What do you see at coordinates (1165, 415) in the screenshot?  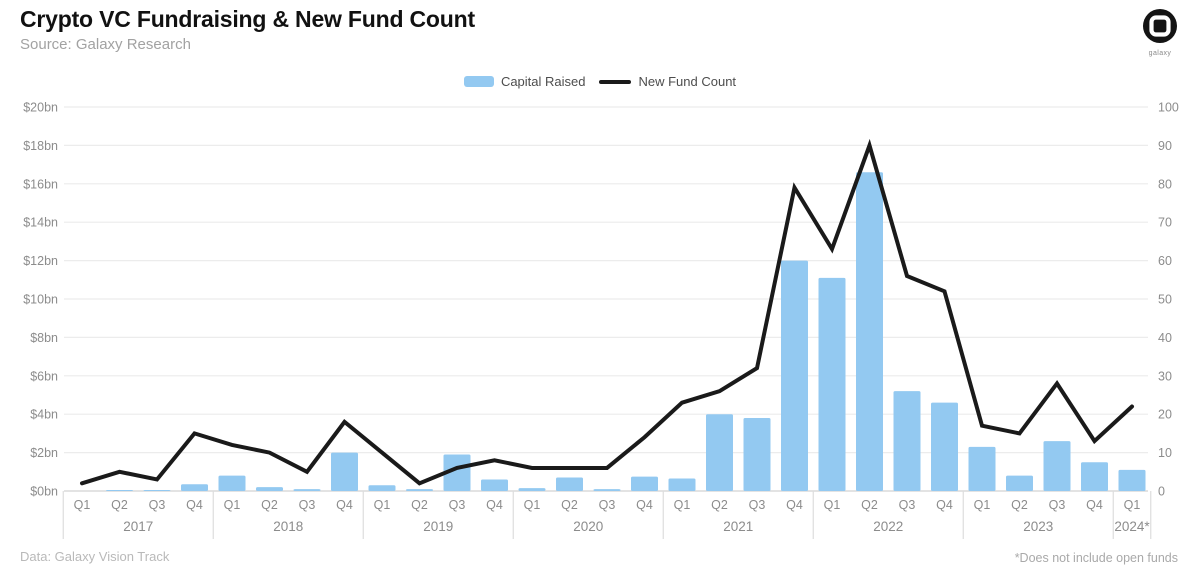 I see `right-axis-tick-label: 20` at bounding box center [1165, 415].